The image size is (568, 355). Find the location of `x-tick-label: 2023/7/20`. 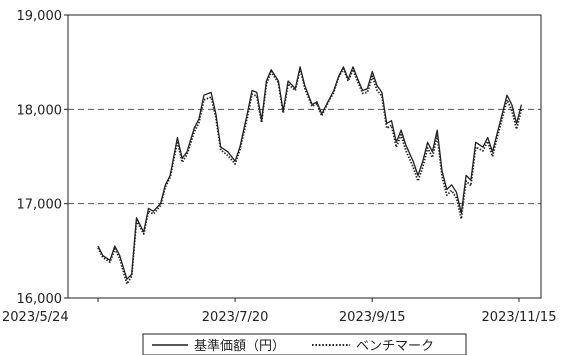

x-tick-label: 2023/7/20 is located at coordinates (235, 317).